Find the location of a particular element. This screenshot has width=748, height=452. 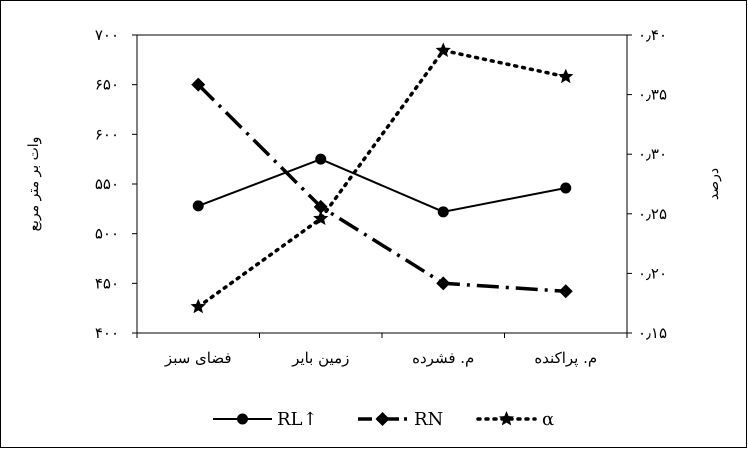

left-axis: ۴۰۰ ۴۵۰ ۵۰۰ ۵۵۰ ۶۰۰ ۶۵۰ ۷۰۰ is located at coordinates (116, 184).